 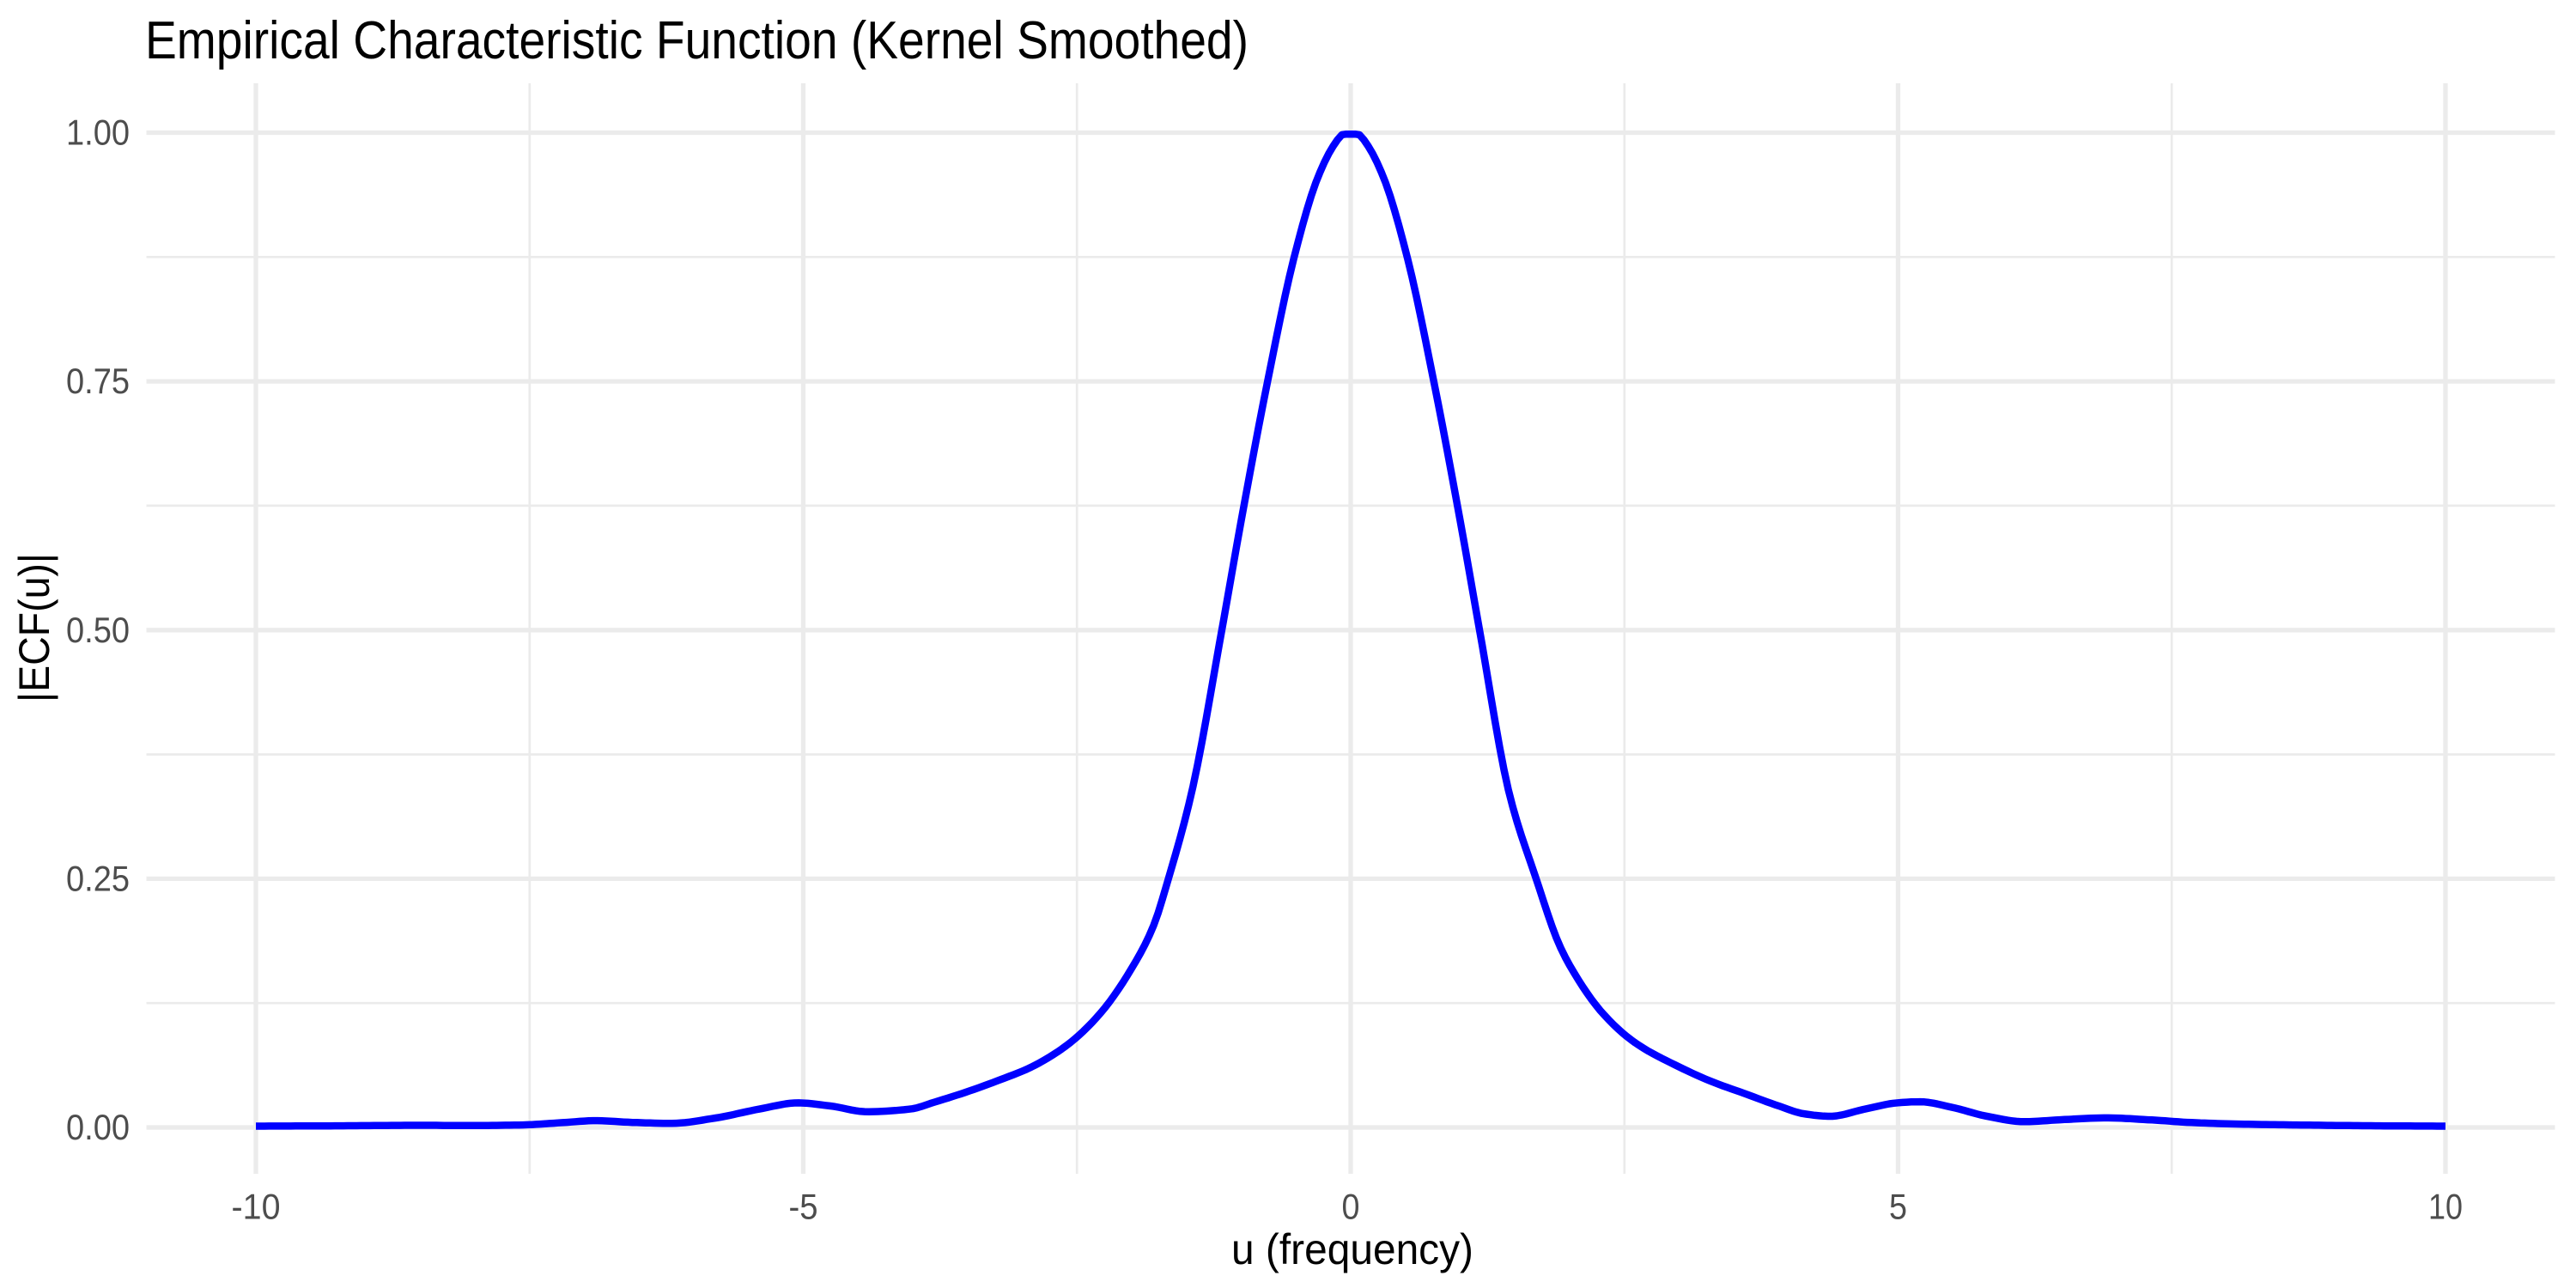 What do you see at coordinates (98, 630) in the screenshot?
I see `svg-text: 0.50` at bounding box center [98, 630].